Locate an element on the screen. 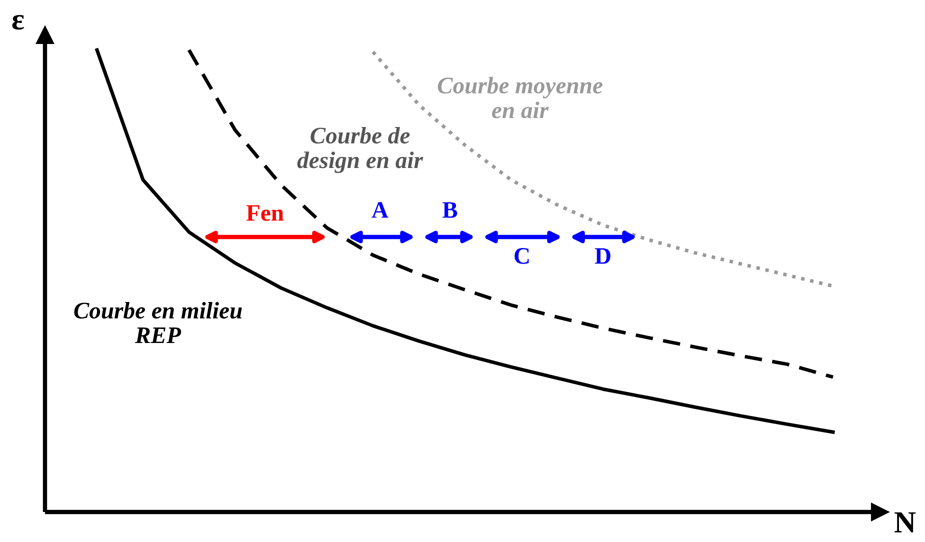  annotation: B is located at coordinates (450, 210).